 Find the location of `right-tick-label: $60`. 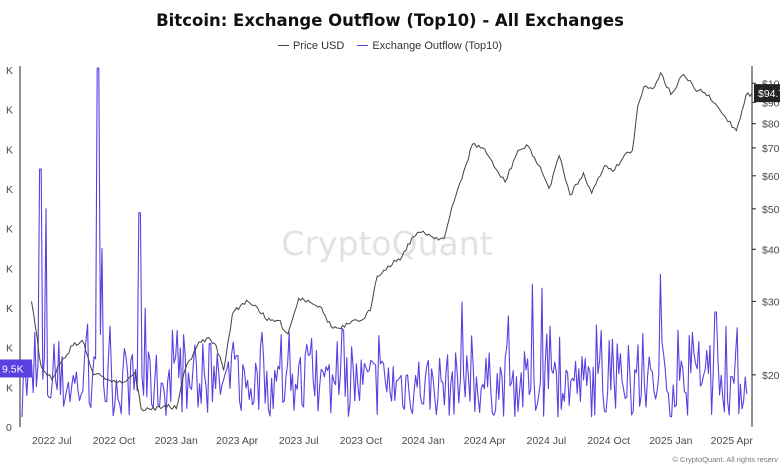

right-tick-label: $60 is located at coordinates (771, 177).